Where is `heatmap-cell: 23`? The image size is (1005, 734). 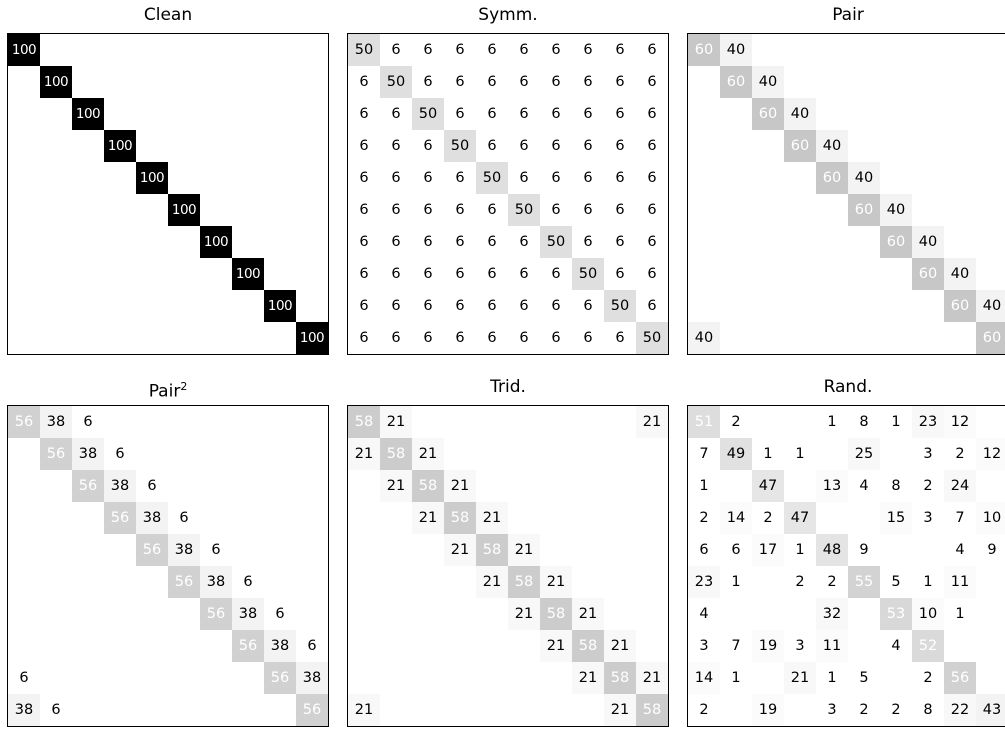 heatmap-cell: 23 is located at coordinates (704, 582).